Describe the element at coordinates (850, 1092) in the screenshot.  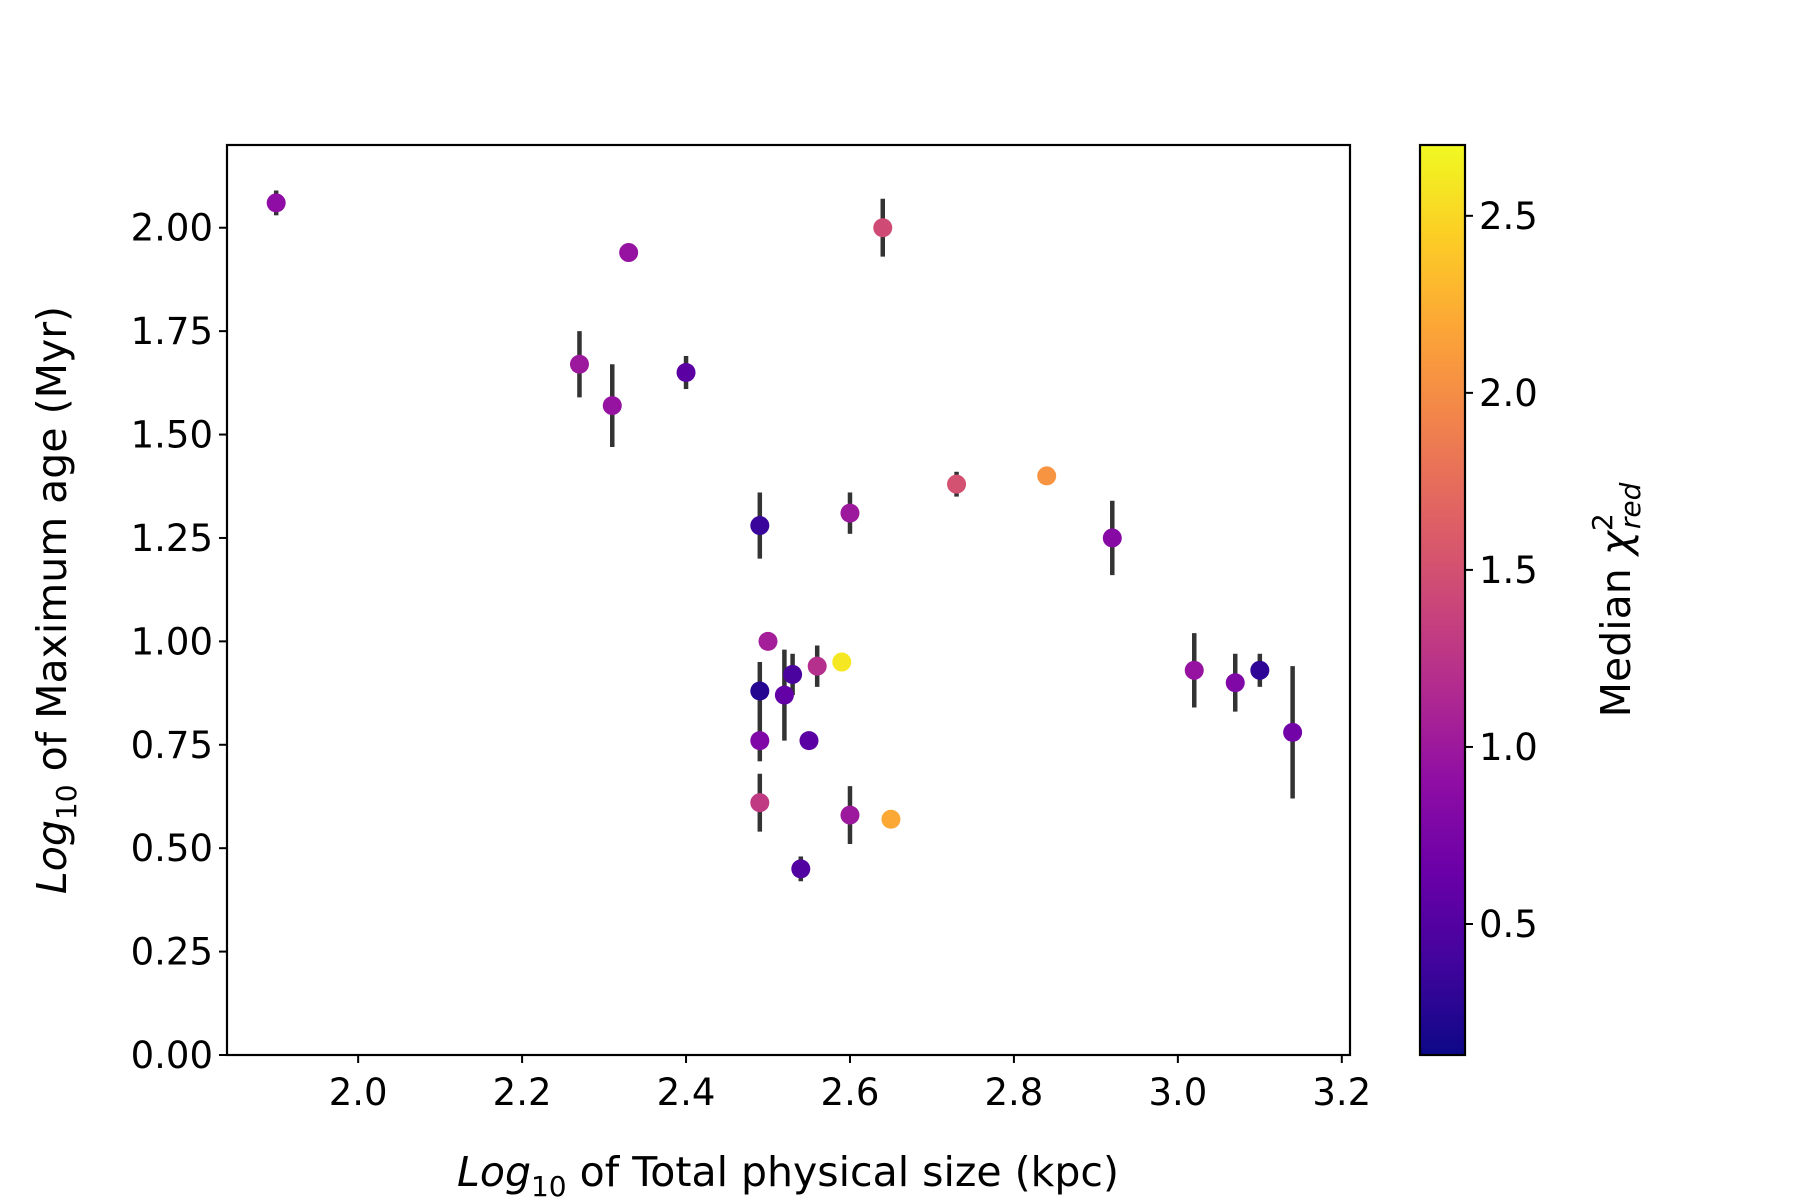
I see `x-tick-label: 2.6` at that location.